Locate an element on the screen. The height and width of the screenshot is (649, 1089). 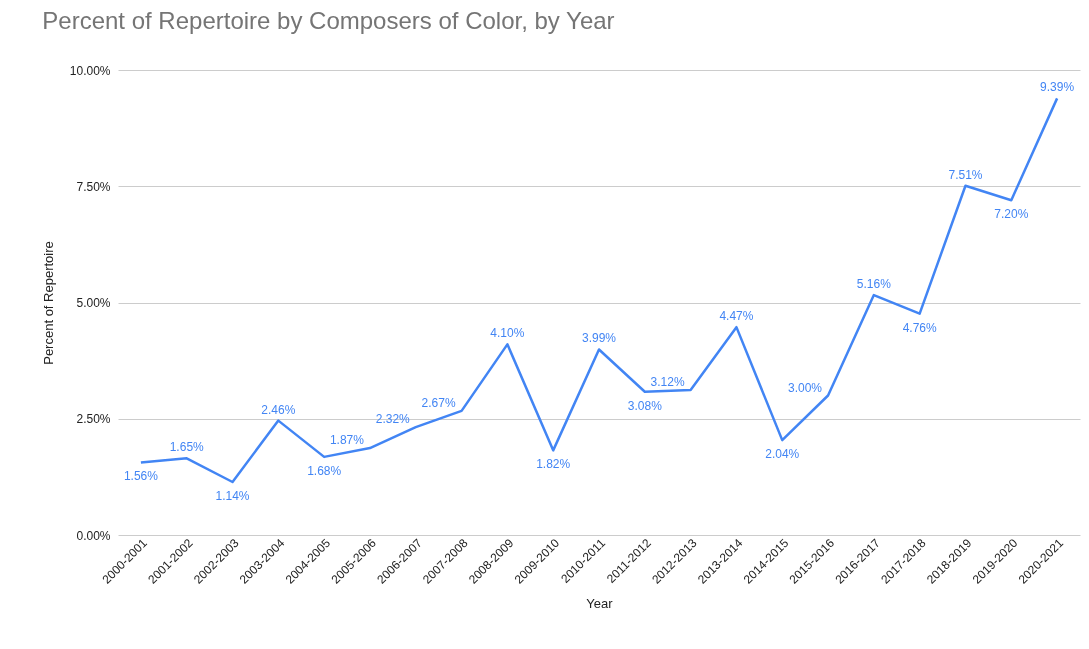
x-axis-title: Year is located at coordinates (600, 603).